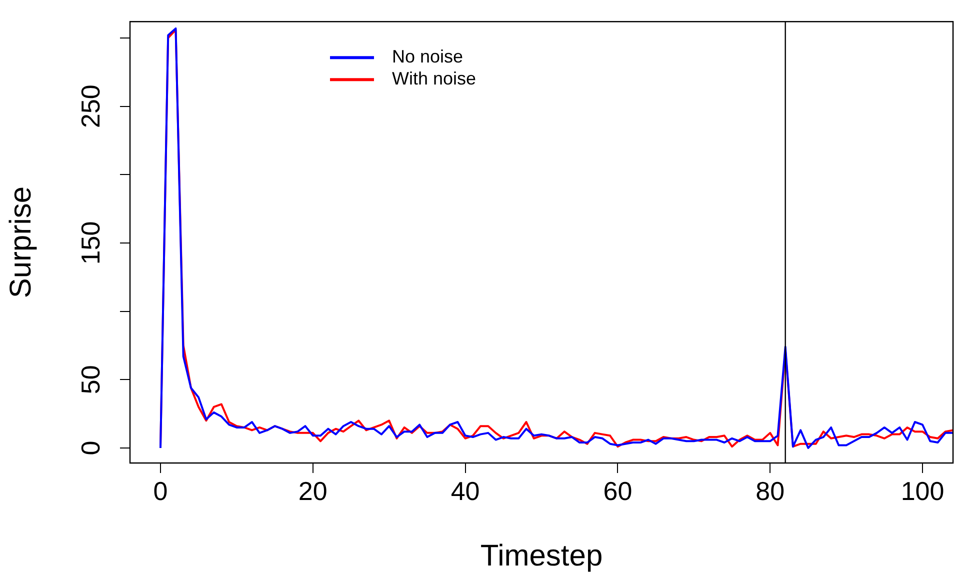 The height and width of the screenshot is (579, 954). Describe the element at coordinates (90, 106) in the screenshot. I see `y-tick-label: 250` at that location.